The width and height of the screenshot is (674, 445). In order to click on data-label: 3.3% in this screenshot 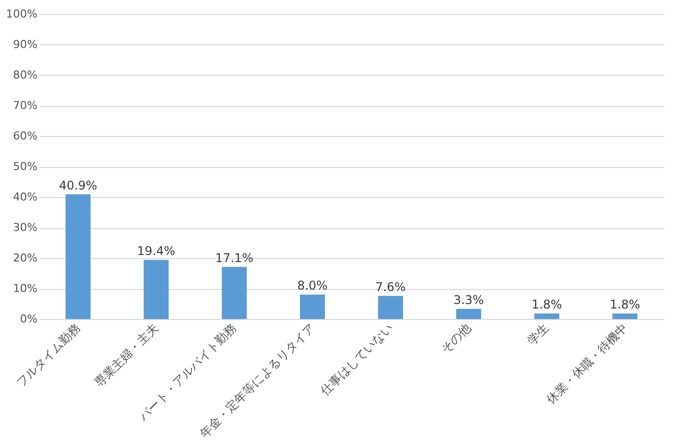, I will do `click(468, 299)`.